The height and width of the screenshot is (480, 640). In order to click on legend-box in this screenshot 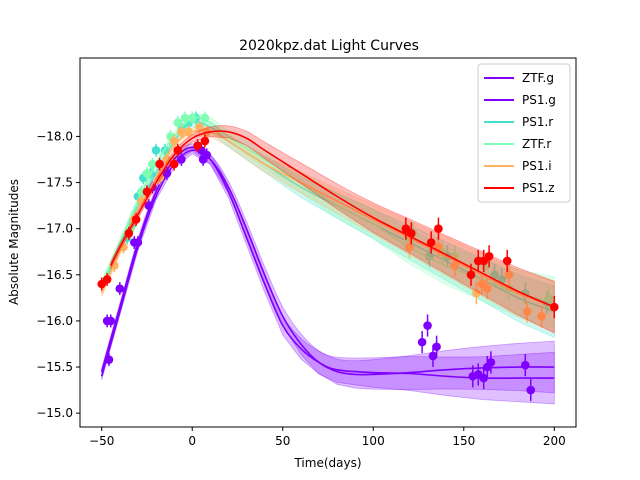, I will do `click(524, 133)`.